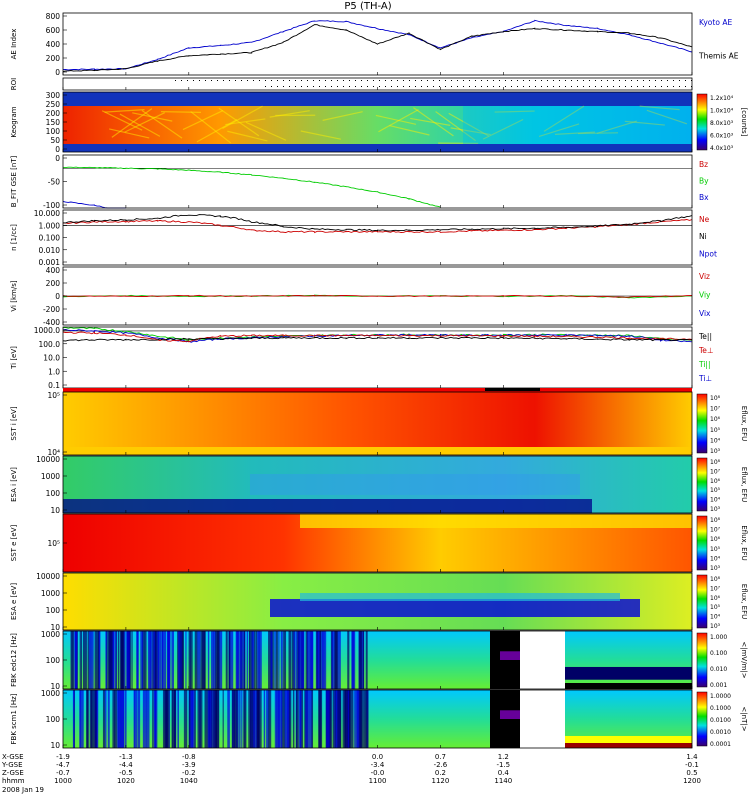  What do you see at coordinates (704, 197) in the screenshot?
I see `legend-2: Bx` at bounding box center [704, 197].